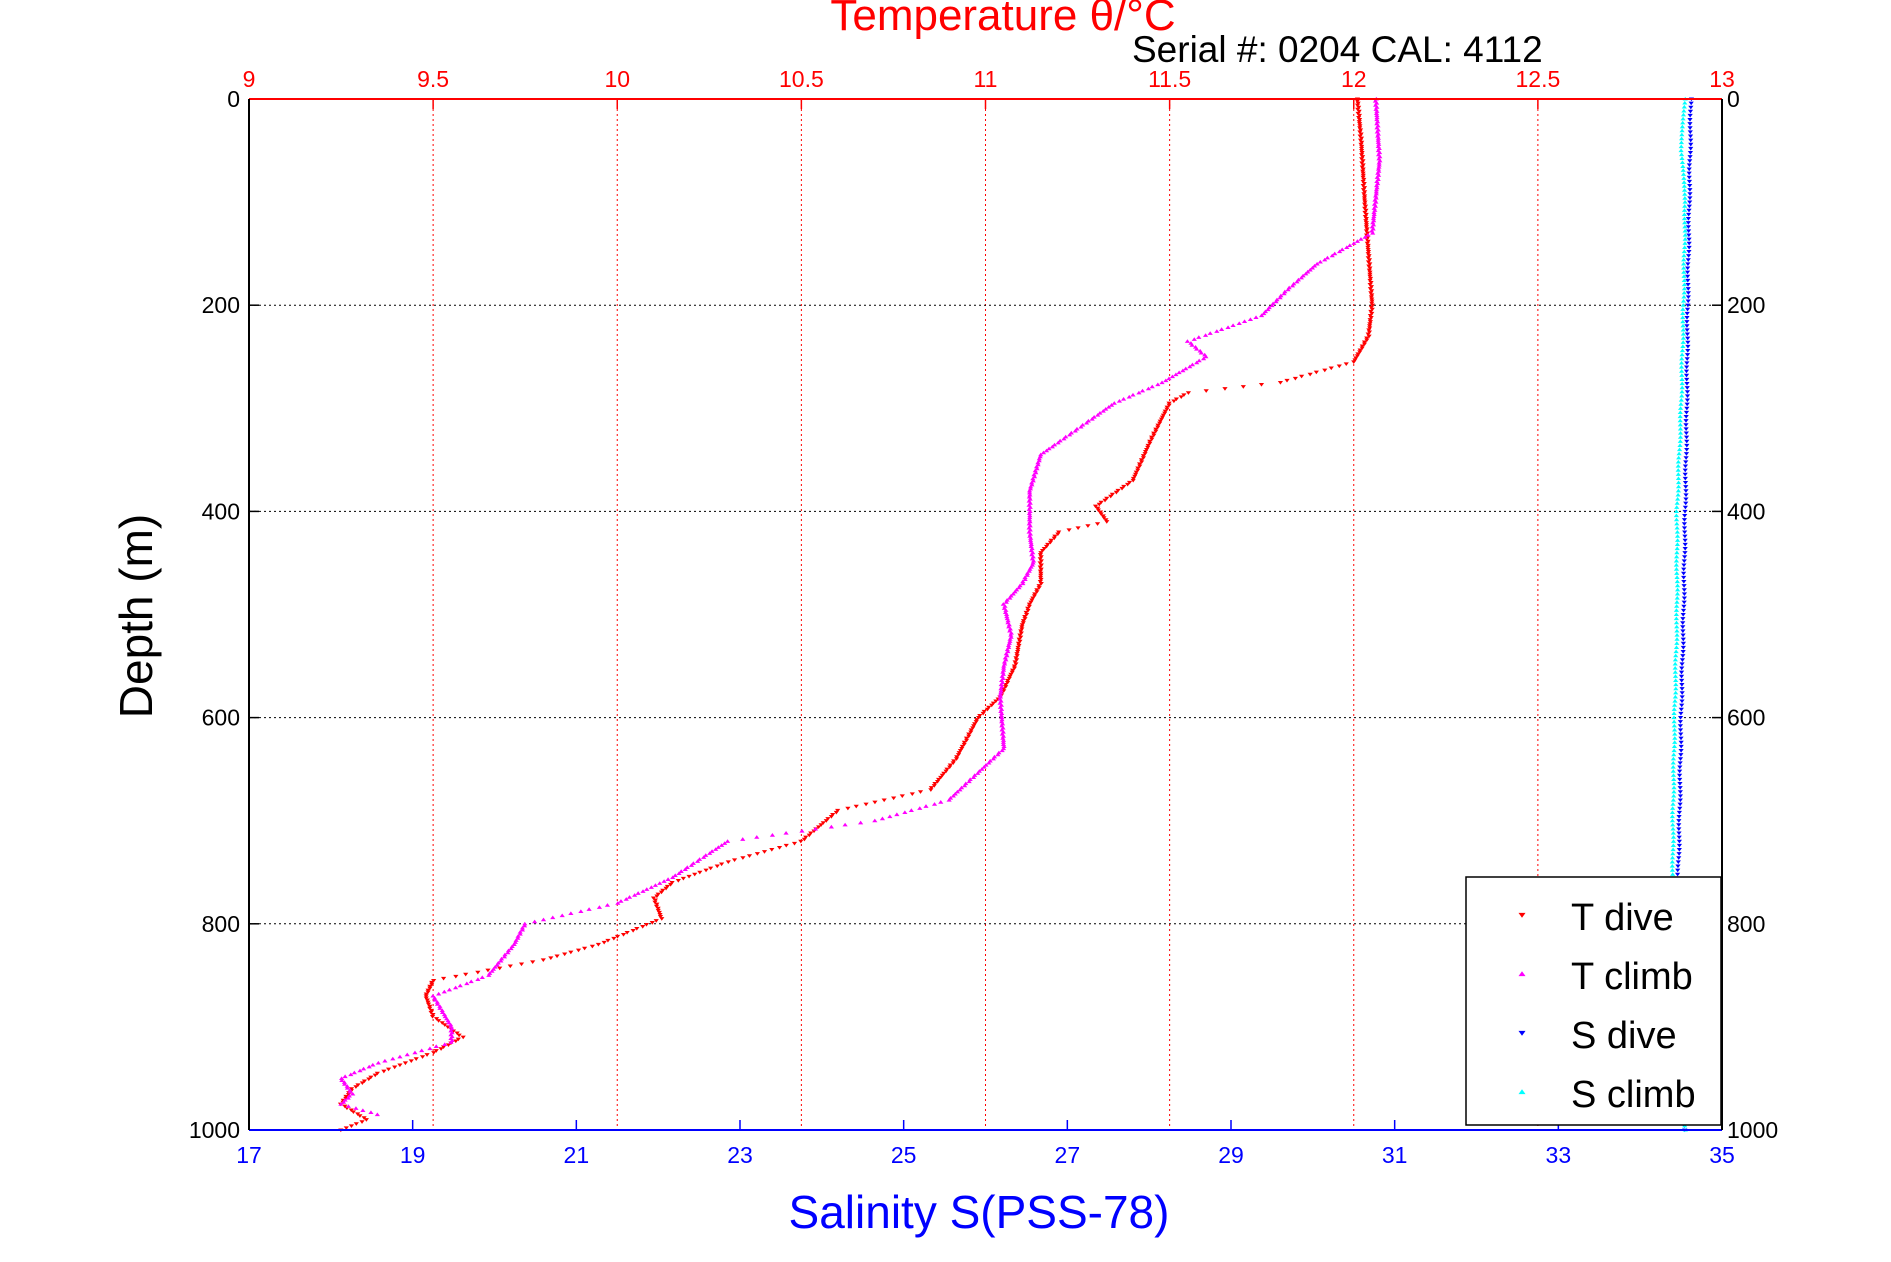 The image size is (1891, 1262). Describe the element at coordinates (1746, 718) in the screenshot. I see `depth-tick-label-right: 600` at that location.